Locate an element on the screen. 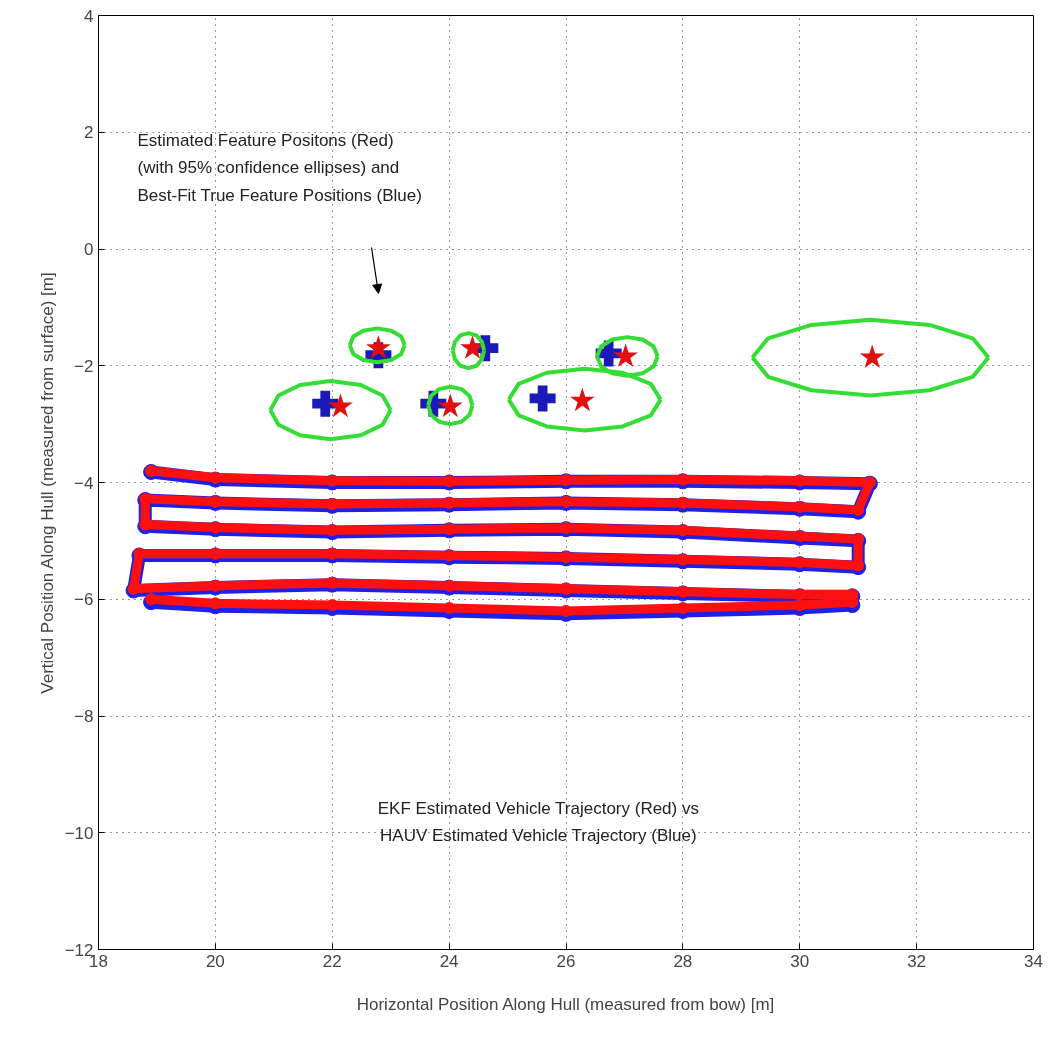 This screenshot has height=1047, width=1049. y-tick-label: 2 is located at coordinates (89, 133).